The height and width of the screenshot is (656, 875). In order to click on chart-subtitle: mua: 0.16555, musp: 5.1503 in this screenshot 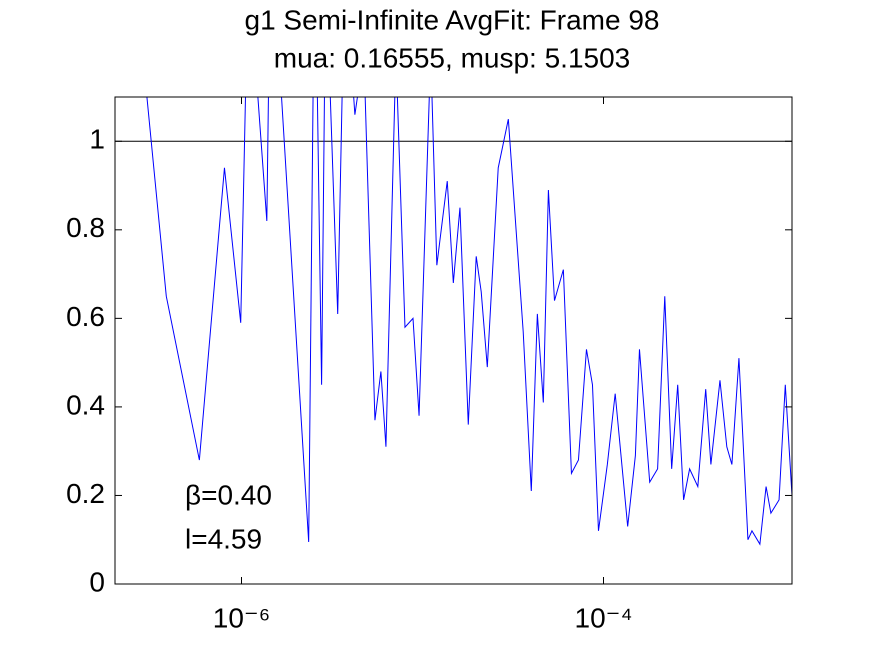, I will do `click(452, 57)`.